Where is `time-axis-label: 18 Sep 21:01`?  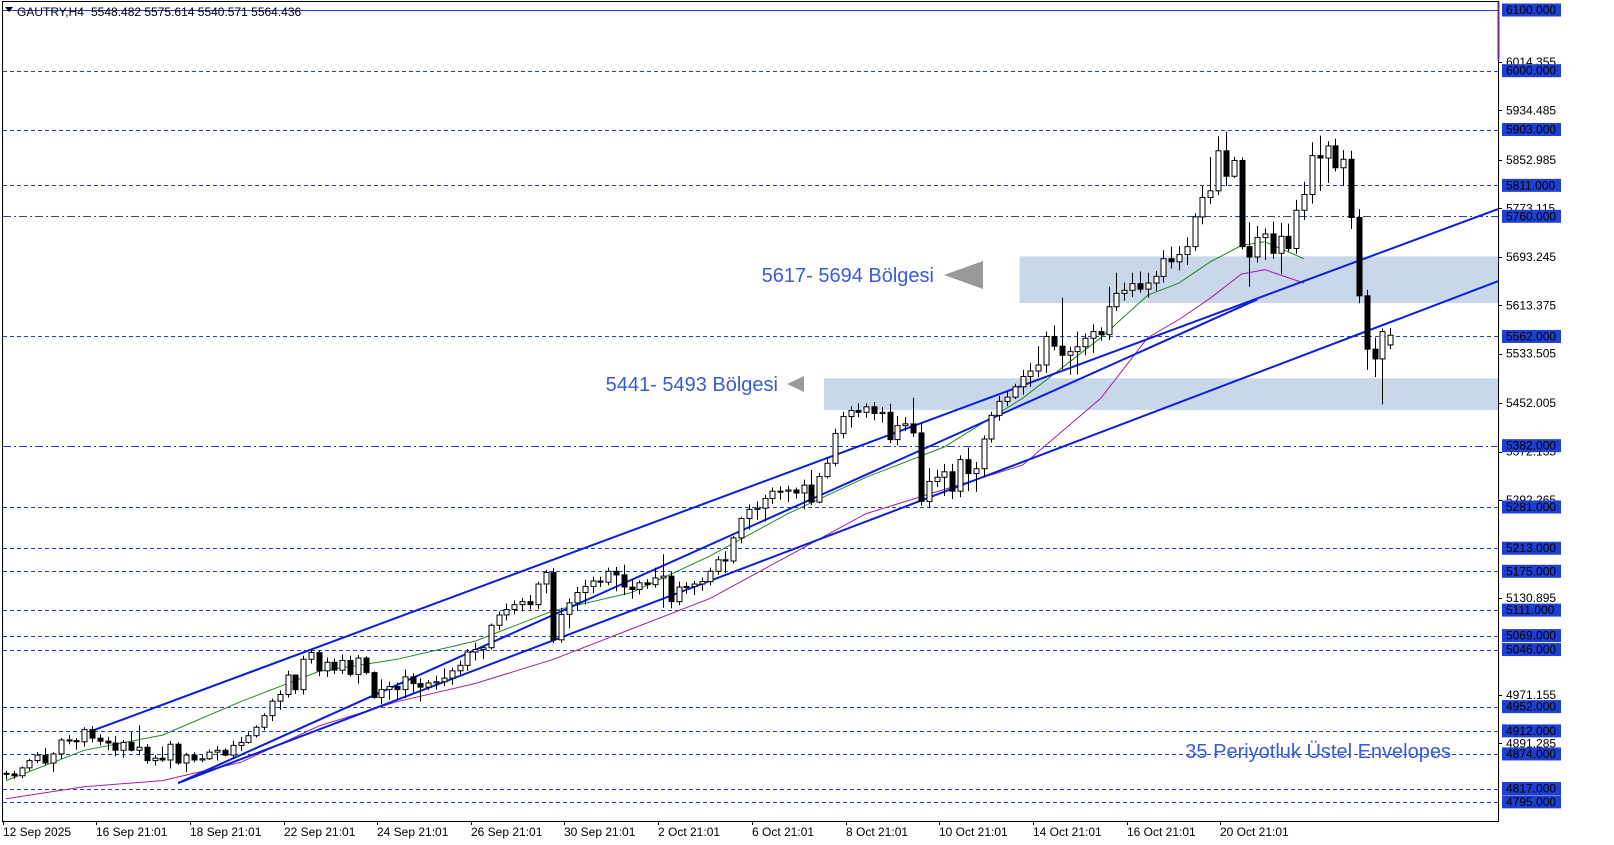
time-axis-label: 18 Sep 21:01 is located at coordinates (226, 832).